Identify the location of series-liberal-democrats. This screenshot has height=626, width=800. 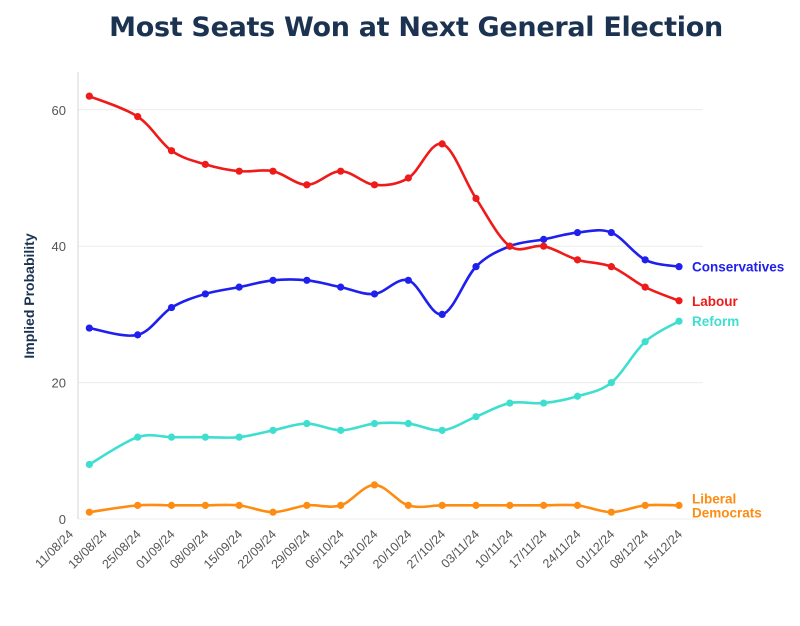
(384, 498).